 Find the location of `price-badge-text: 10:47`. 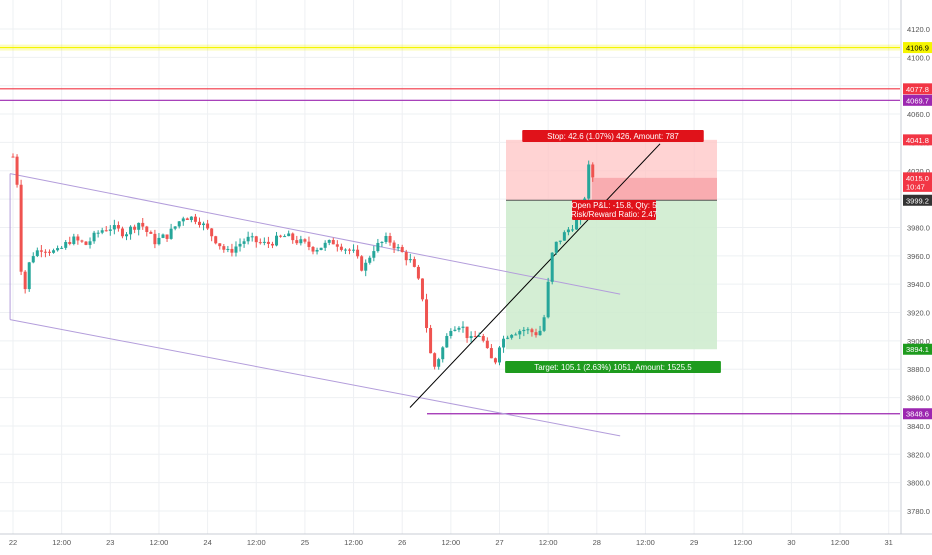

price-badge-text: 10:47 is located at coordinates (915, 186).